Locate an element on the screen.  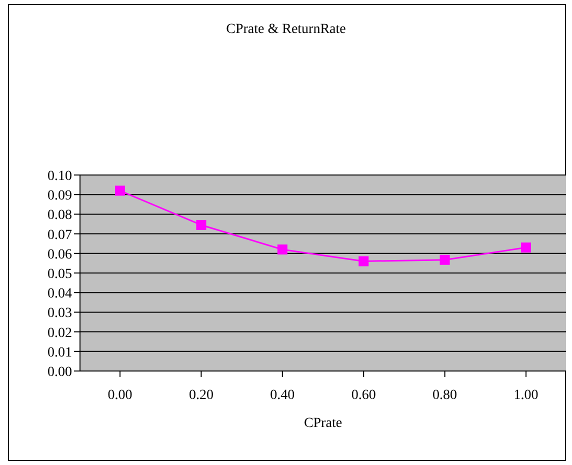
y-tick-label: 0.02 is located at coordinates (60, 333).